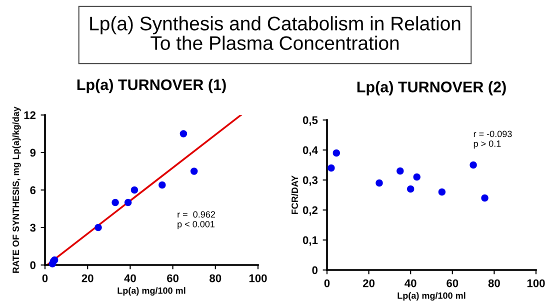 This screenshot has height=301, width=550. I want to click on chart-title: Lp(a) TURNOVER (2), so click(431, 88).